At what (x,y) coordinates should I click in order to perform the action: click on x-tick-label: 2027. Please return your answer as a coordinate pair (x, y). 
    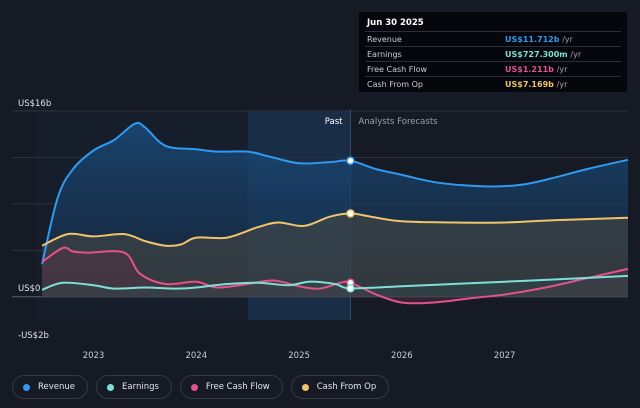
    Looking at the image, I should click on (505, 356).